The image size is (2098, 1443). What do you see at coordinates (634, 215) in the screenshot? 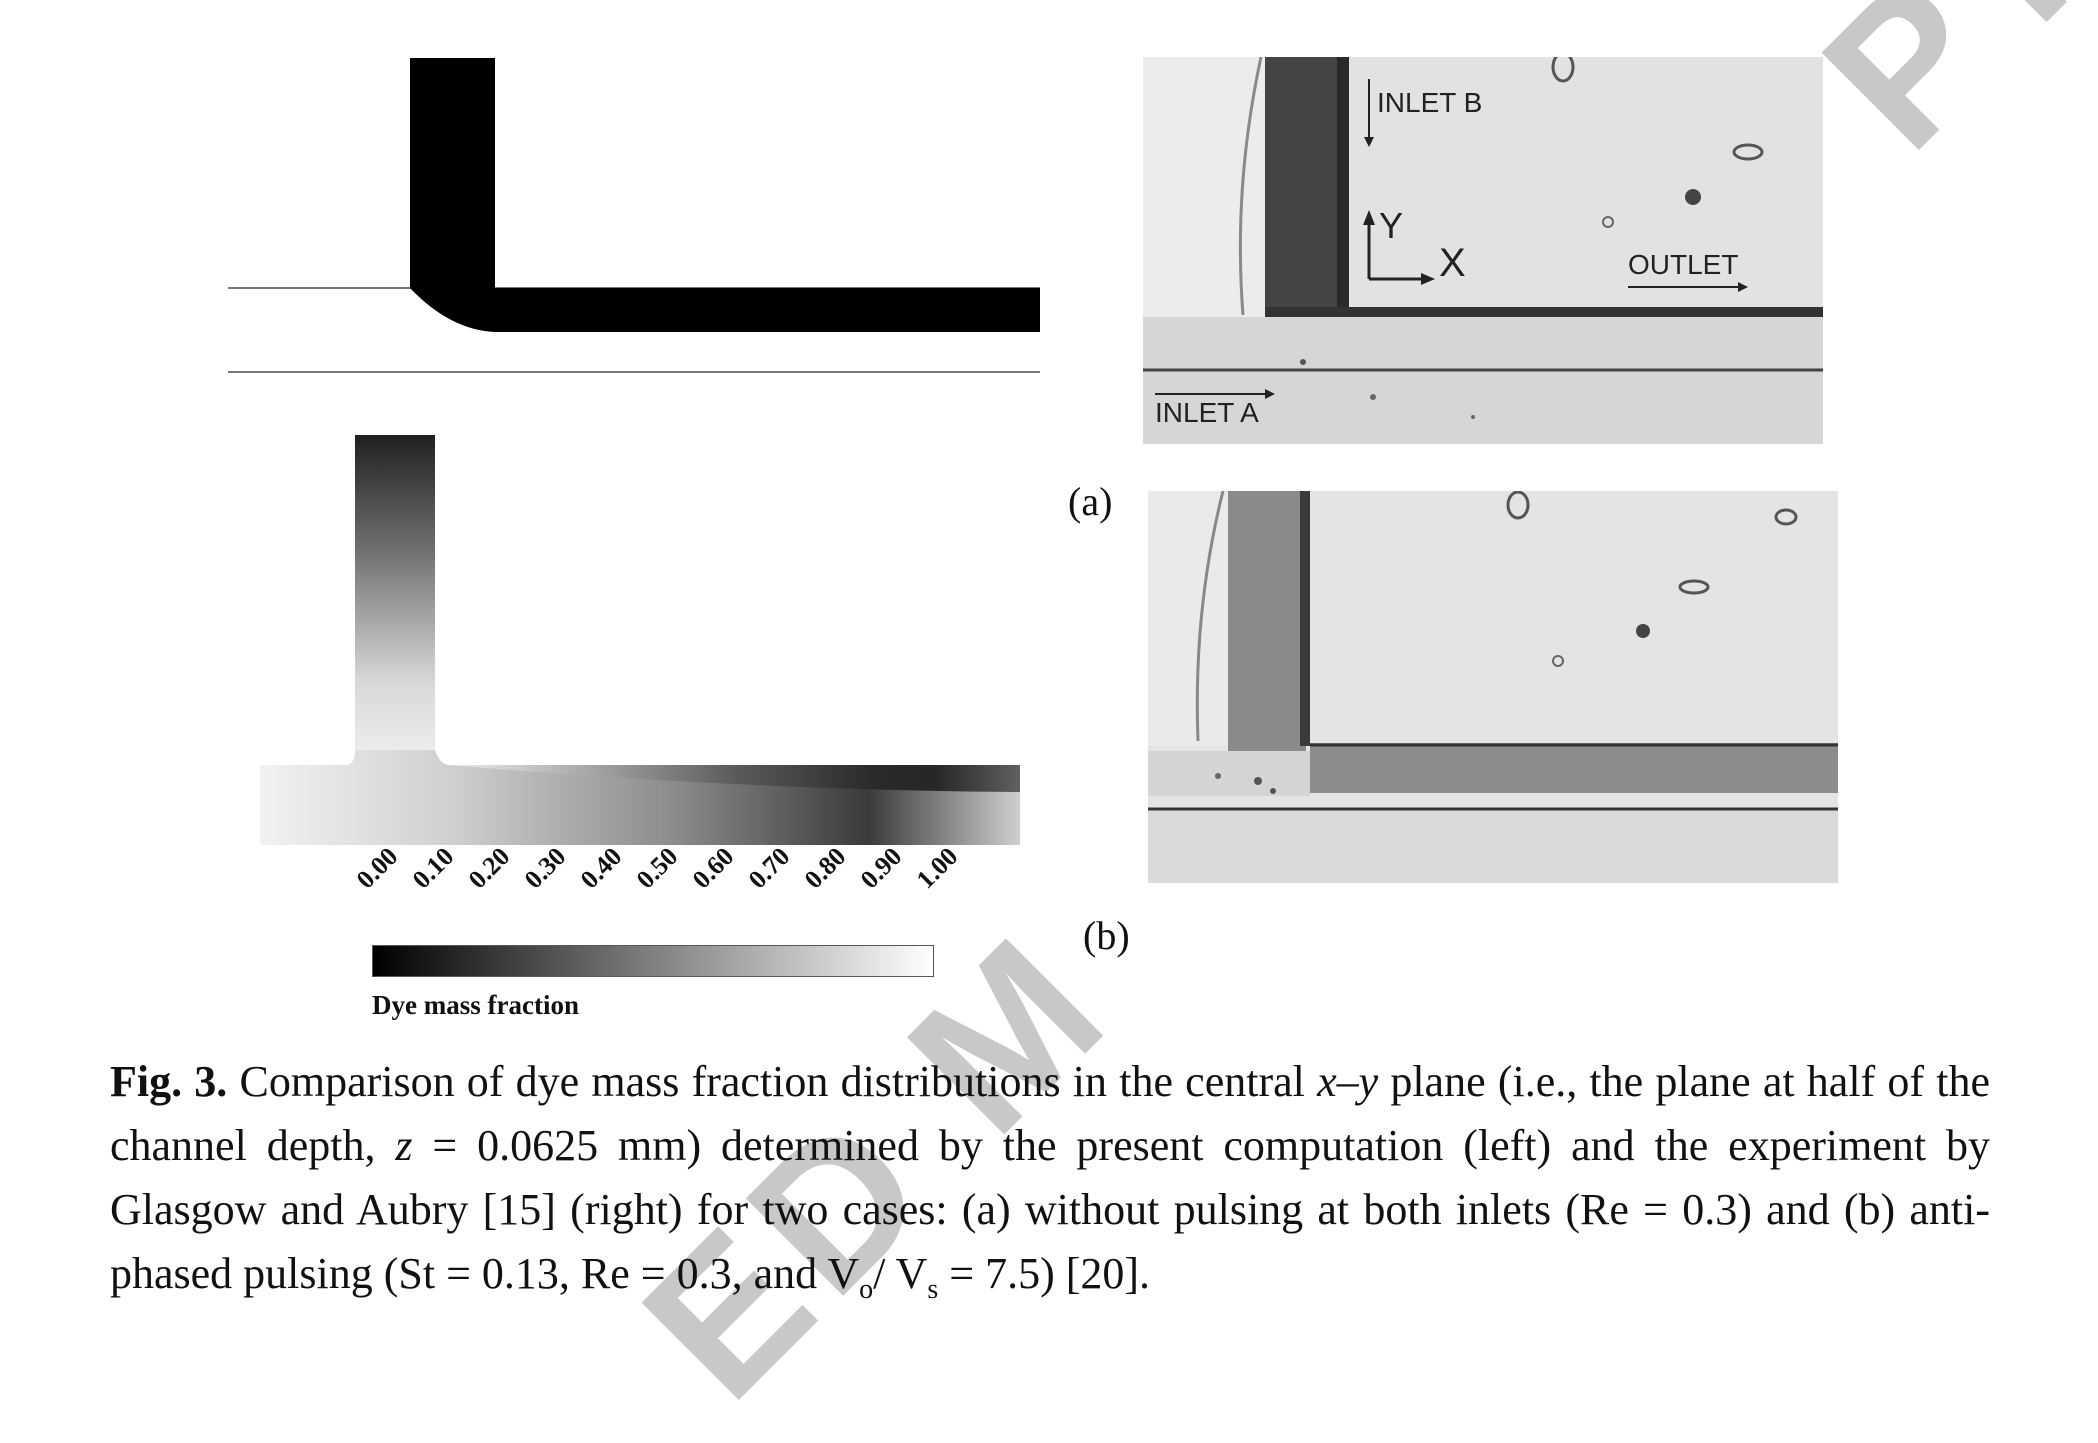
I see `simulation-a` at bounding box center [634, 215].